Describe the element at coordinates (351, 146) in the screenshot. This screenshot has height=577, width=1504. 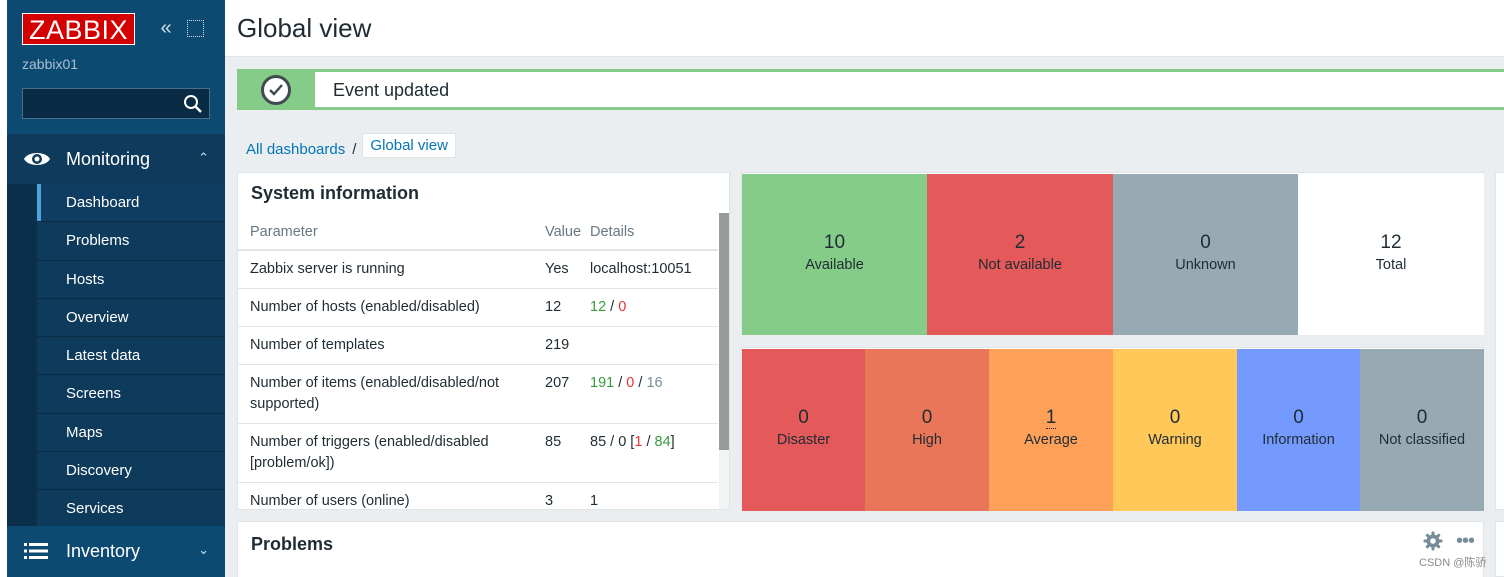
I see `breadcrumb: All dashboards / Global view` at that location.